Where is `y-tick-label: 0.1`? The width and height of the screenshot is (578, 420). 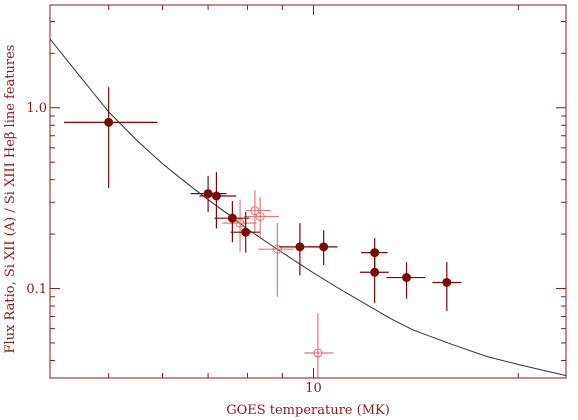
y-tick-label: 0.1 is located at coordinates (36, 289).